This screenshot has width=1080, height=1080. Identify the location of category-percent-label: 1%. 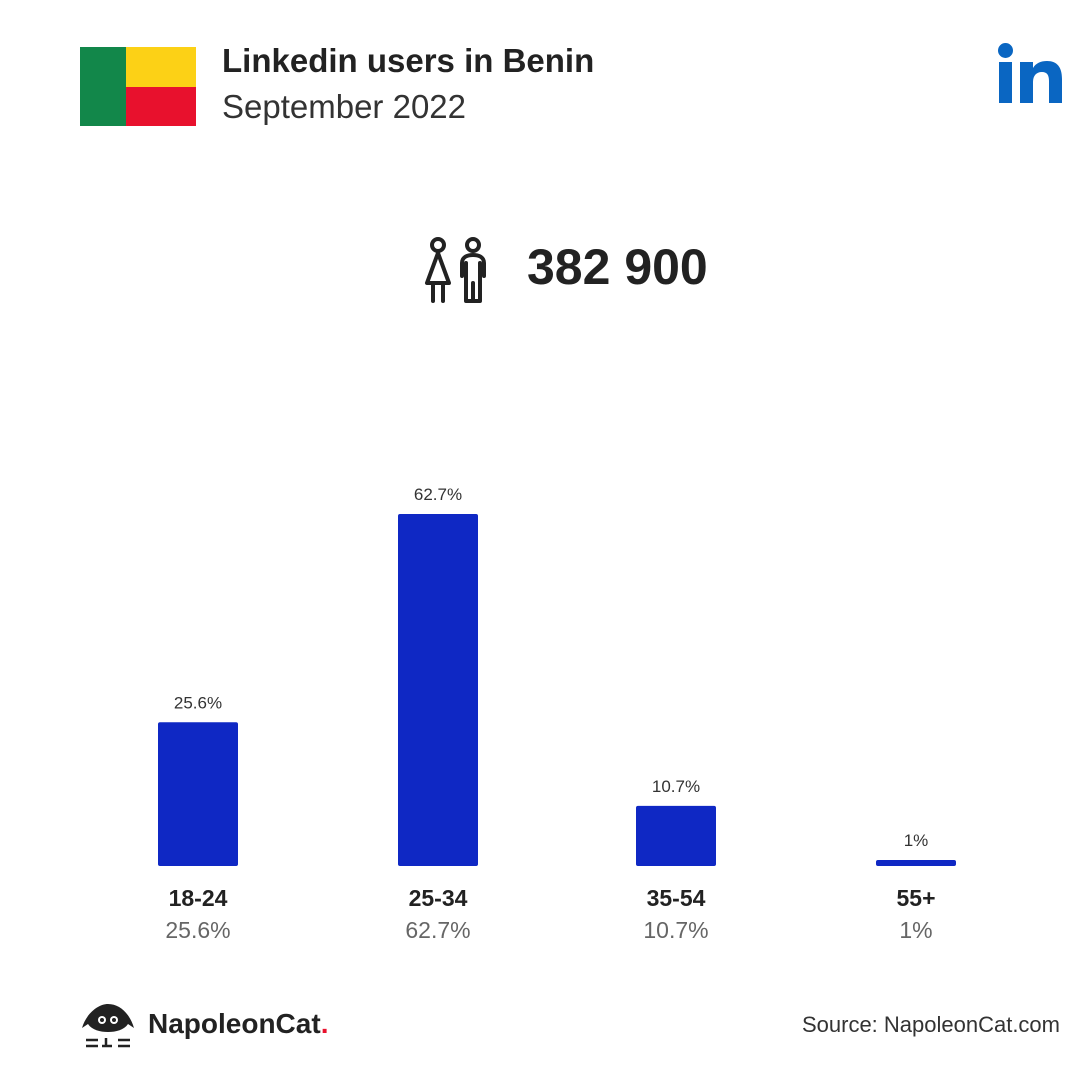
(915, 930).